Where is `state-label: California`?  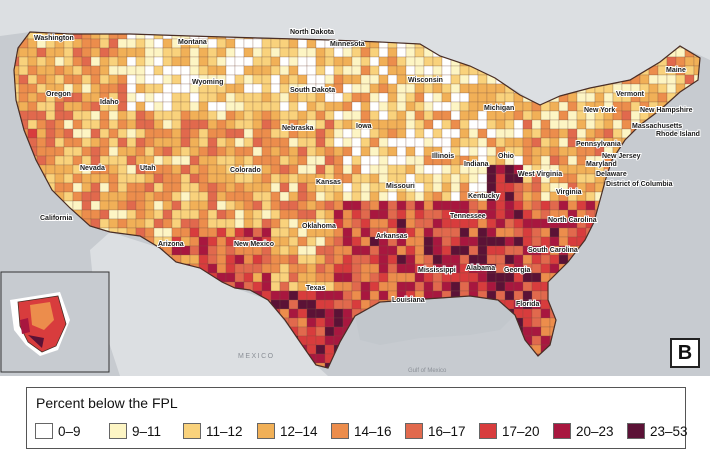 state-label: California is located at coordinates (56, 218).